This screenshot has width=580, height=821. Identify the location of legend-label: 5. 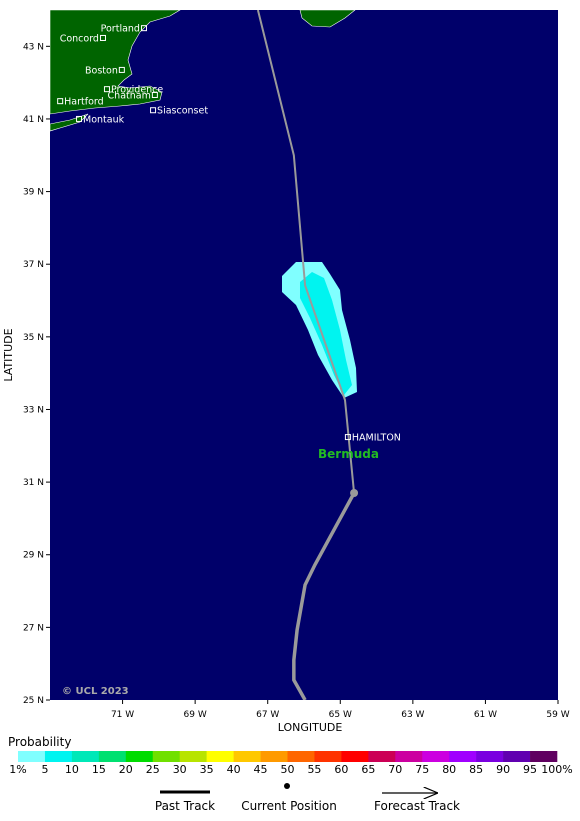
(44, 769).